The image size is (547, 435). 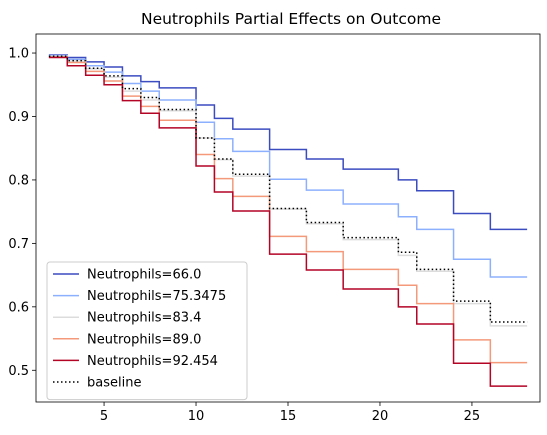 What do you see at coordinates (291, 19) in the screenshot?
I see `chart-title: Neutrophils Partial Effects on Outcome` at bounding box center [291, 19].